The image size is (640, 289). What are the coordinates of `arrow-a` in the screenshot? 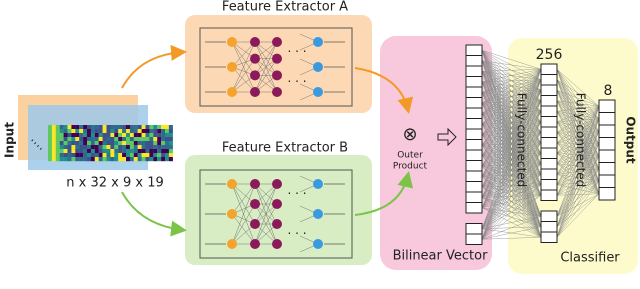 It's located at (154, 66).